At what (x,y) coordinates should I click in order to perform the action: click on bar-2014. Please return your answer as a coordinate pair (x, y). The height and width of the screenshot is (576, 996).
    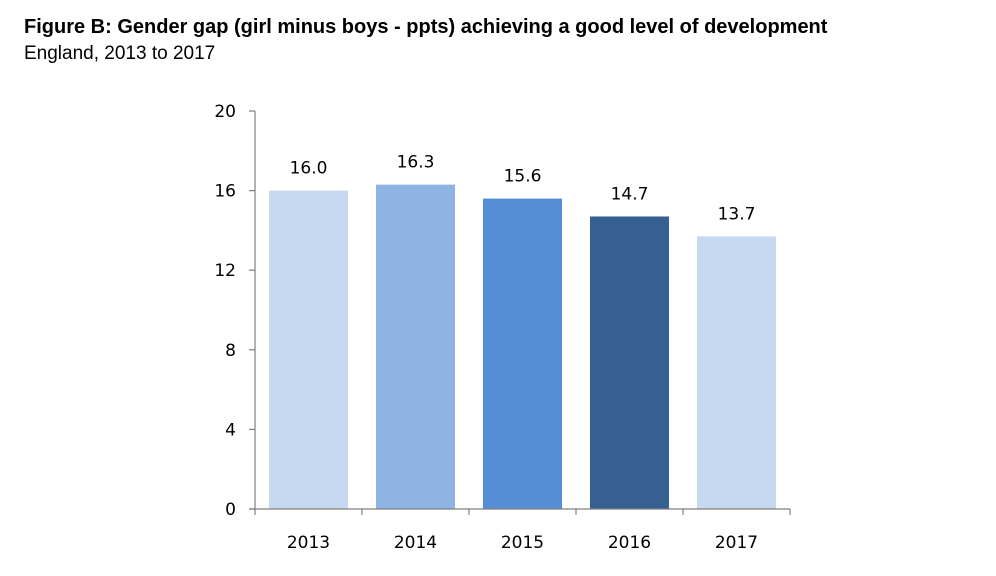
    Looking at the image, I should click on (415, 346).